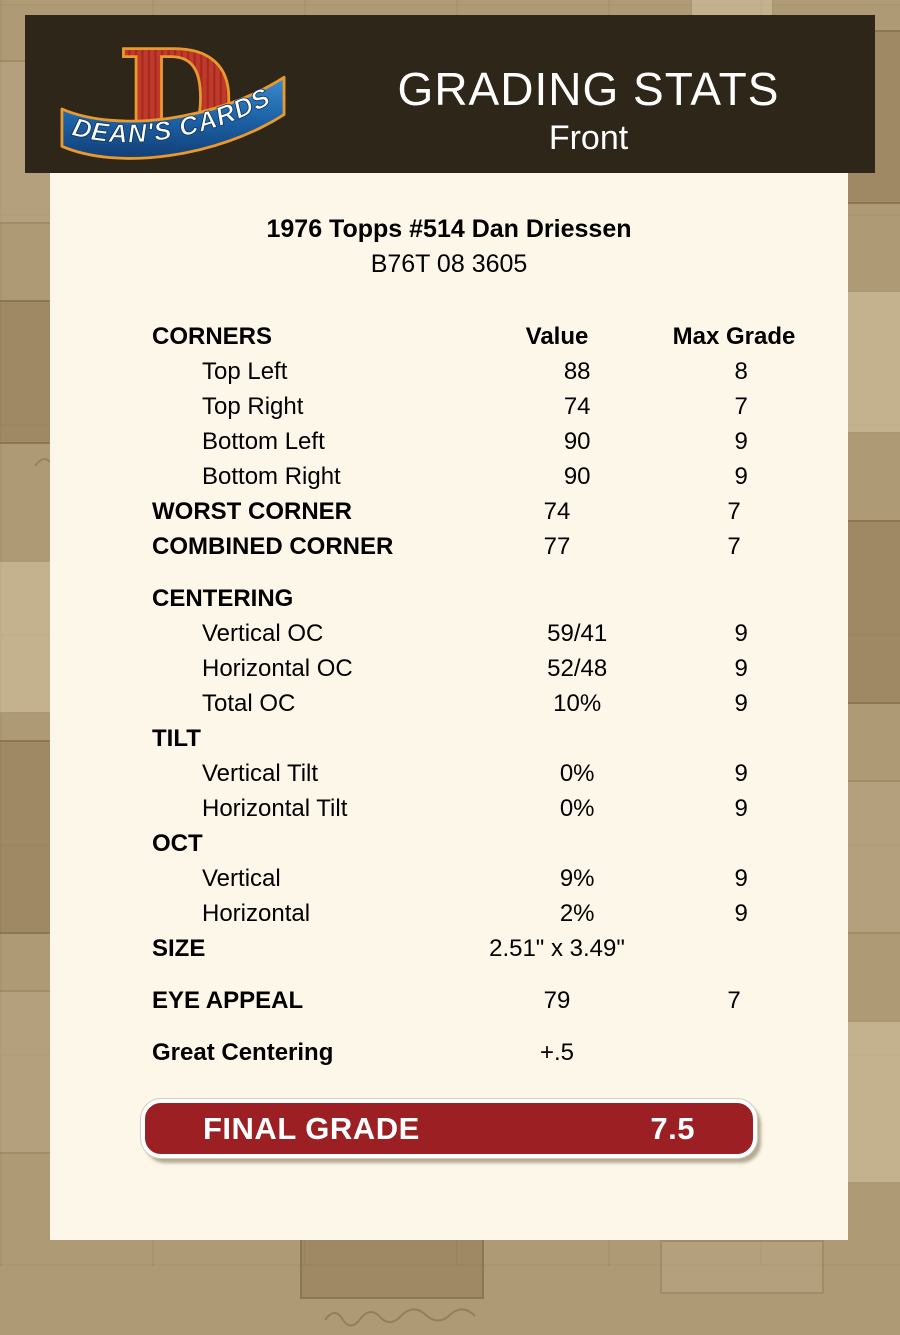 This screenshot has height=1335, width=900. Describe the element at coordinates (212, 336) in the screenshot. I see `row-label: CORNERS` at that location.